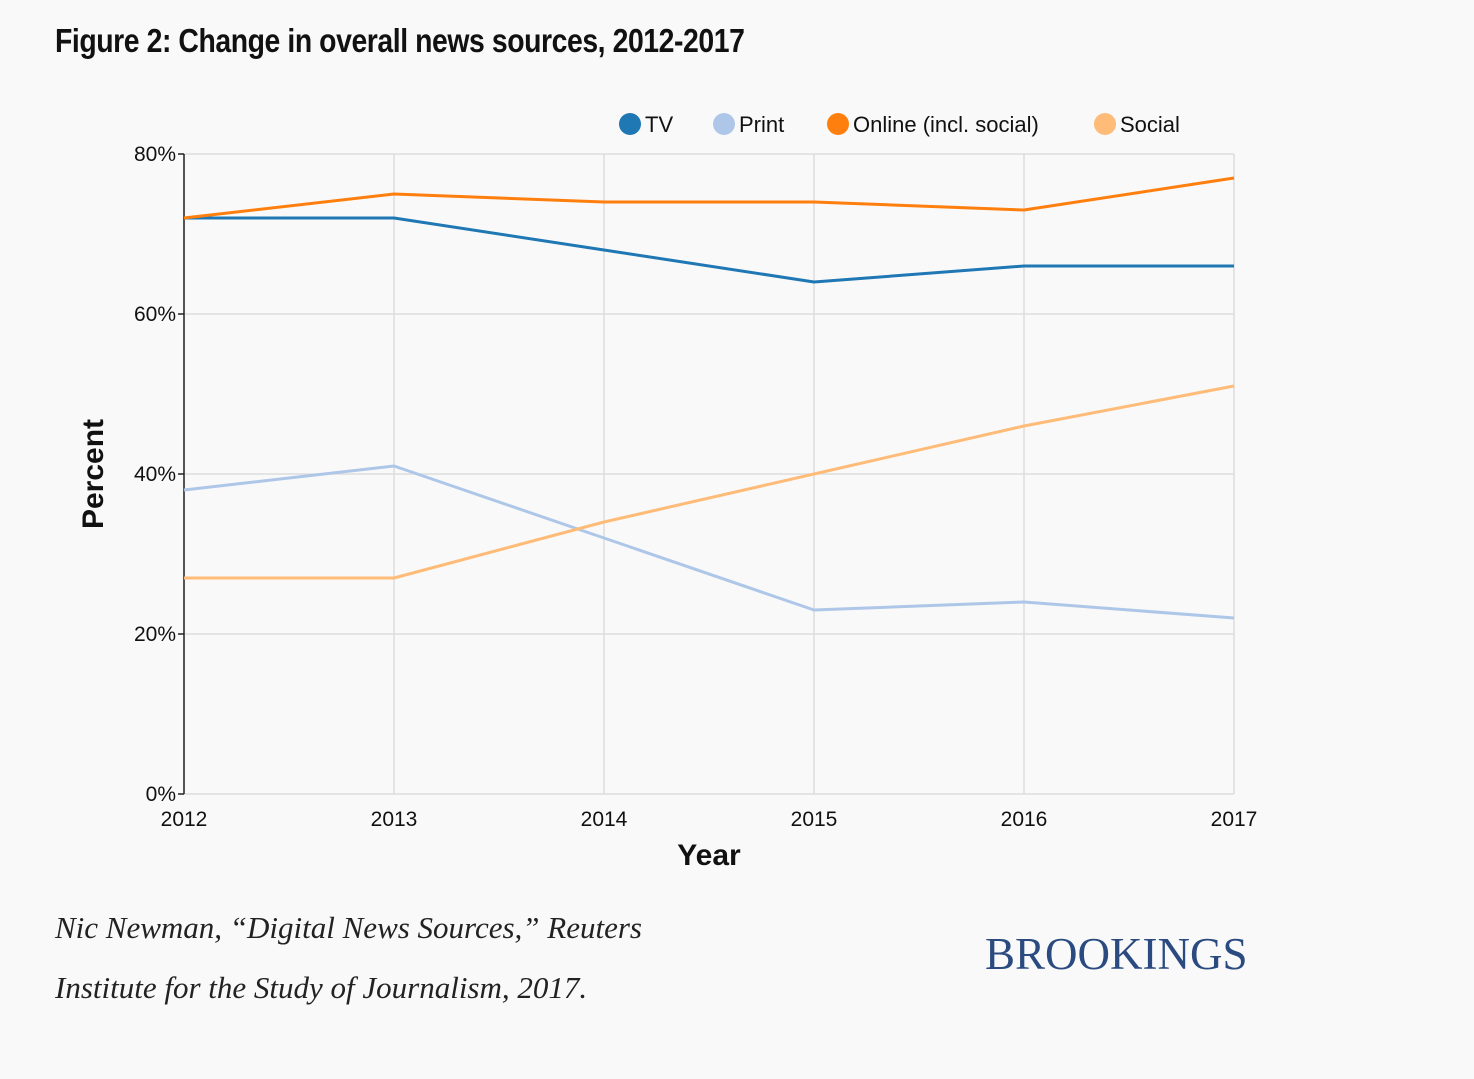  Describe the element at coordinates (184, 819) in the screenshot. I see `x-tick-label: 2012` at that location.